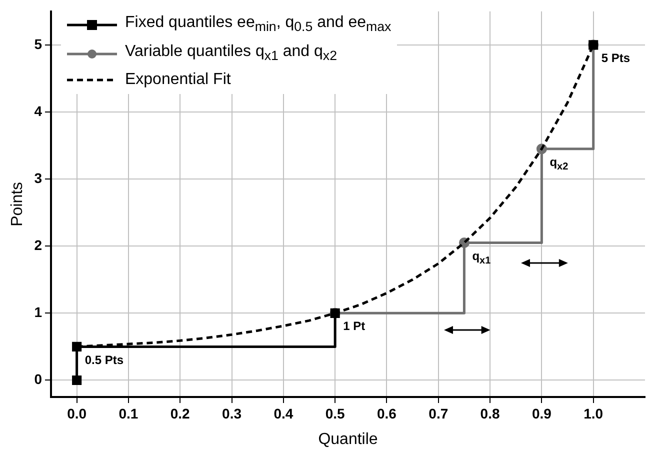 The width and height of the screenshot is (655, 457). What do you see at coordinates (230, 53) in the screenshot?
I see `legend-label: Variable quantiles q$_{x1}$ and q$_{x2}$` at bounding box center [230, 53].